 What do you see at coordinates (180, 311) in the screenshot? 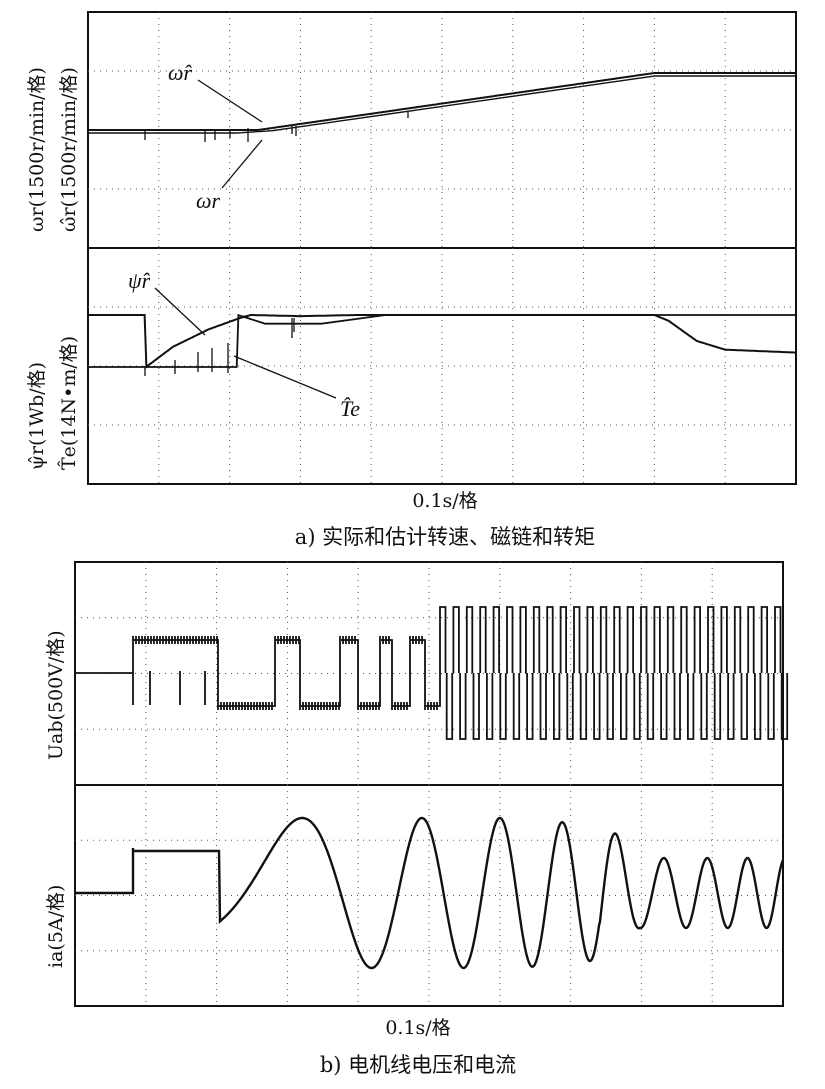
I see `psi-leader` at bounding box center [180, 311].